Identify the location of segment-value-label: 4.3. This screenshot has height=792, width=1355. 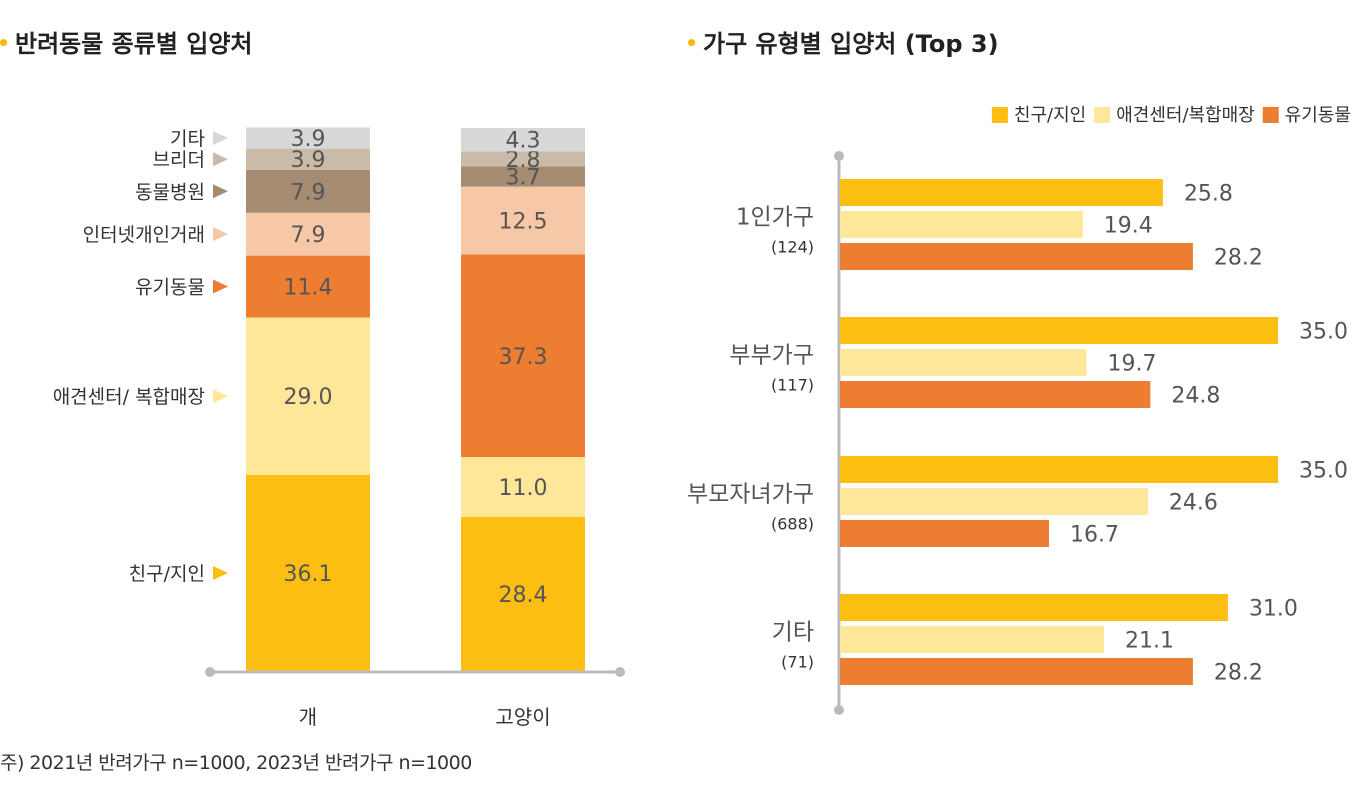
(523, 141).